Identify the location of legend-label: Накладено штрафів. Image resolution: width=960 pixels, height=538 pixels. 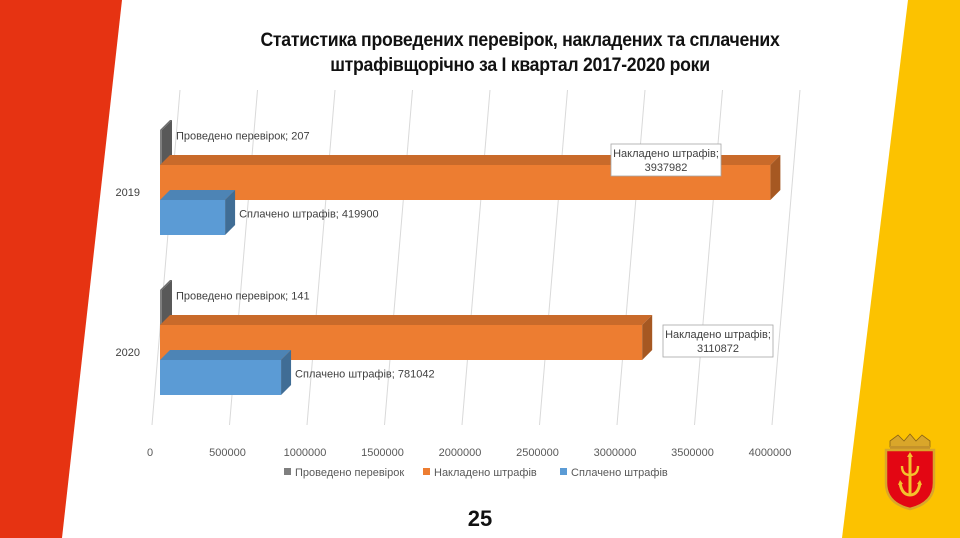
(485, 473).